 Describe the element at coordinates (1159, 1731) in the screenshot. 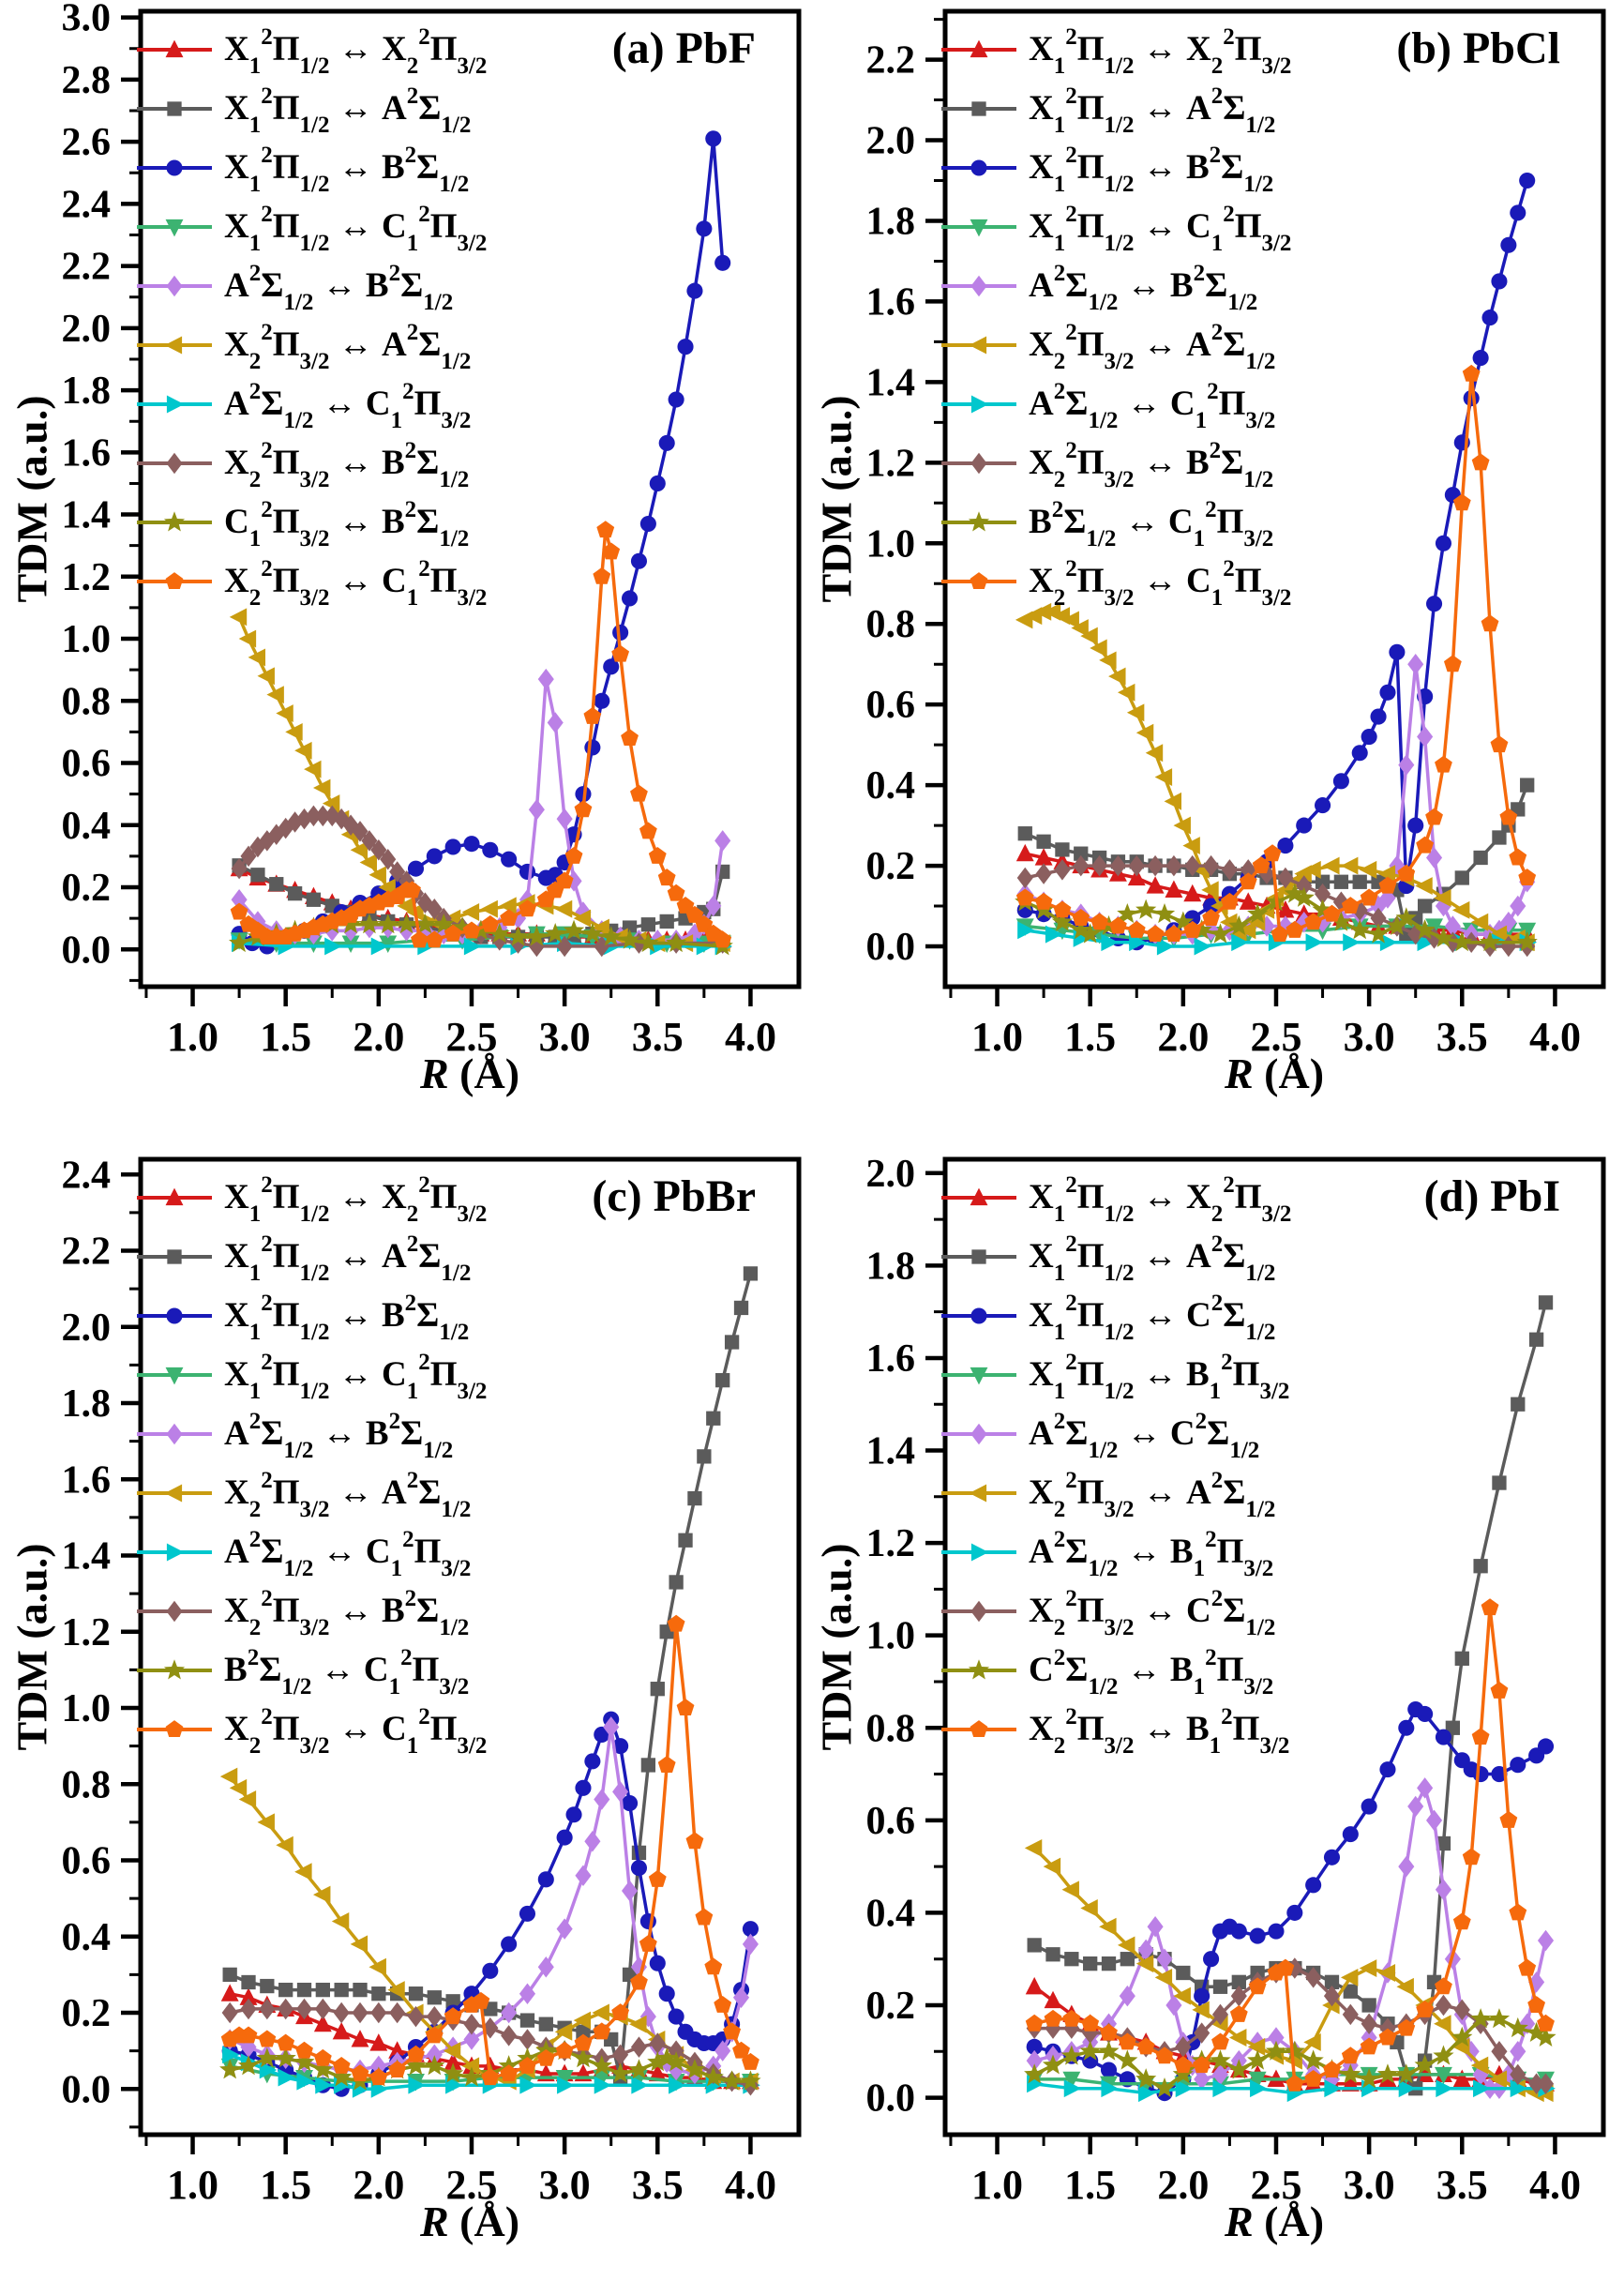

I see `legend-label: X22Π3/2 ↔ B12Π3/2` at that location.